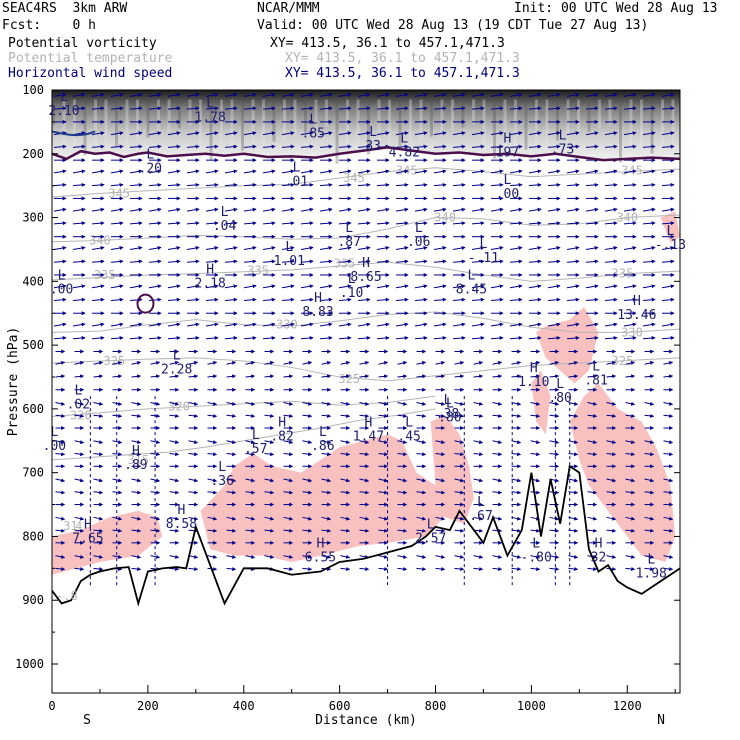  What do you see at coordinates (373, 146) in the screenshot?
I see `pv-extremum-value: 33` at bounding box center [373, 146].